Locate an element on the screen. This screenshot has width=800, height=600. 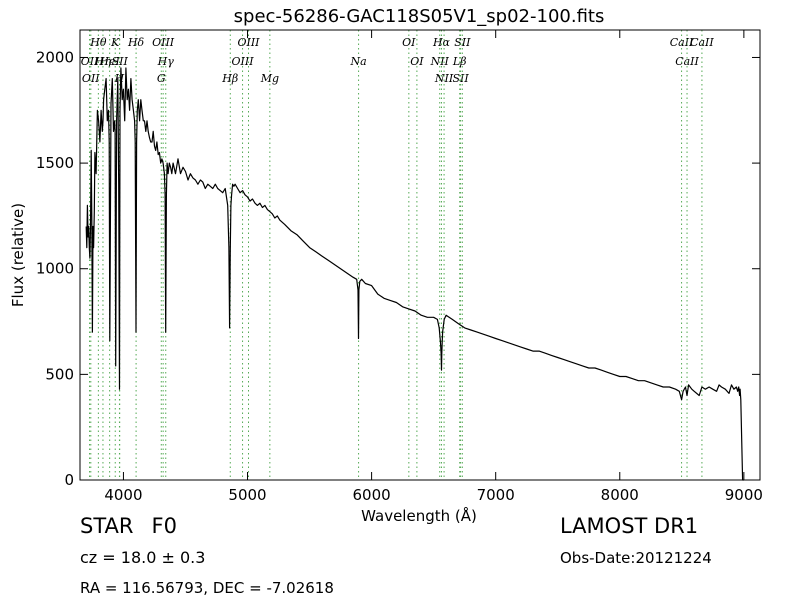
line-label-25: CaII is located at coordinates (682, 42).